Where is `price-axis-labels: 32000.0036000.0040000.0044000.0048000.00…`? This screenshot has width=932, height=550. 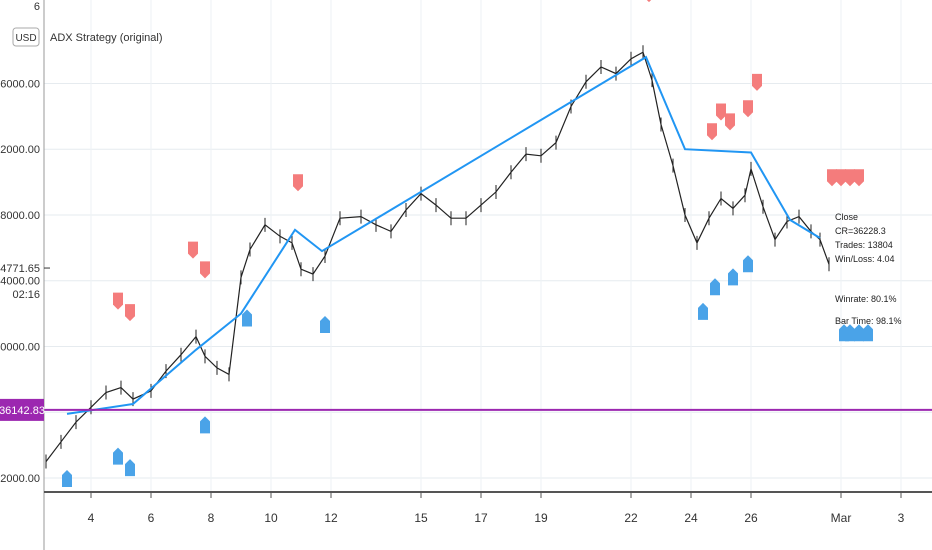 price-axis-labels: 32000.0036000.0040000.0044000.0048000.00… is located at coordinates (20, 243).